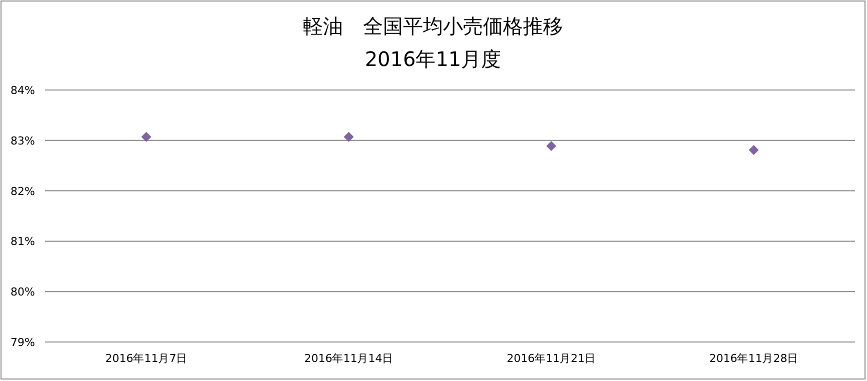 This screenshot has height=381, width=867. I want to click on y-tick-label: 83%, so click(22, 141).